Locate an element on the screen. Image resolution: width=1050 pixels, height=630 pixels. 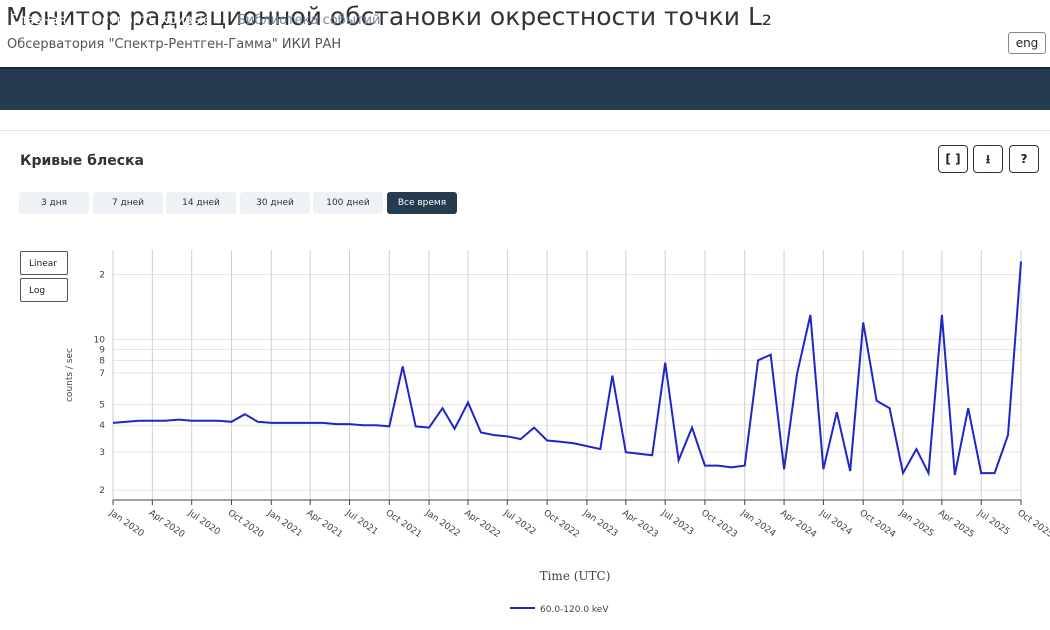
x-tick-label: Oct 2025 is located at coordinates (1032, 524).